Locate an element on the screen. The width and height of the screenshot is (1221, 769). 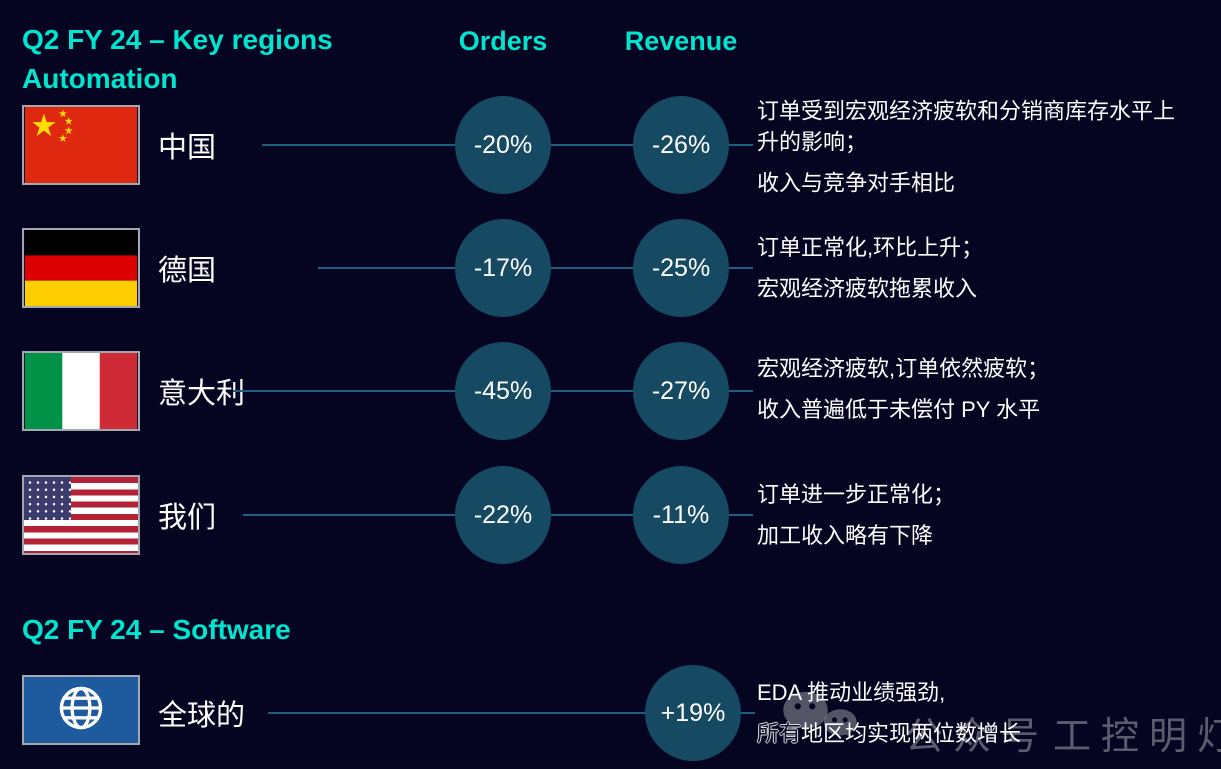
watermark-text-gongkongmingdeng: 工控明灯 is located at coordinates (1137, 737).